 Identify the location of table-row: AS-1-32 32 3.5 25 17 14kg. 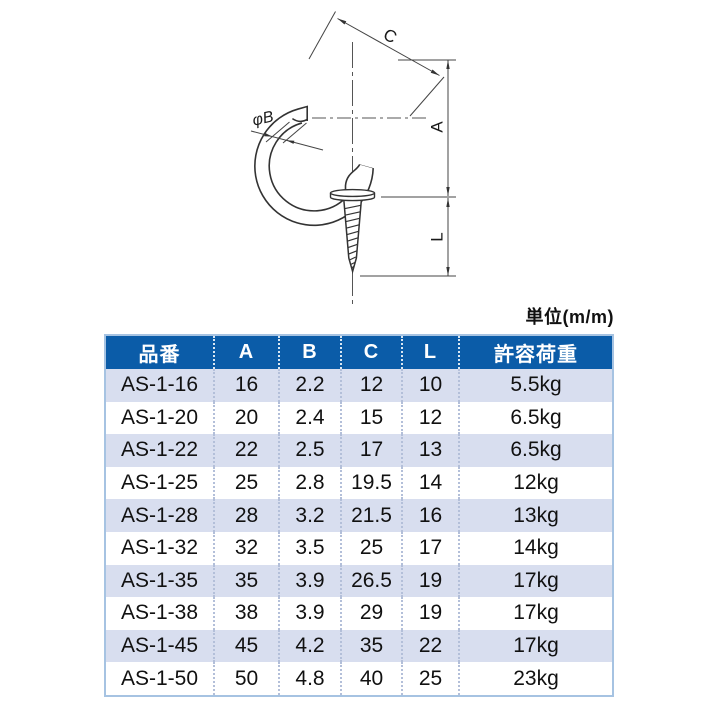
(359, 548).